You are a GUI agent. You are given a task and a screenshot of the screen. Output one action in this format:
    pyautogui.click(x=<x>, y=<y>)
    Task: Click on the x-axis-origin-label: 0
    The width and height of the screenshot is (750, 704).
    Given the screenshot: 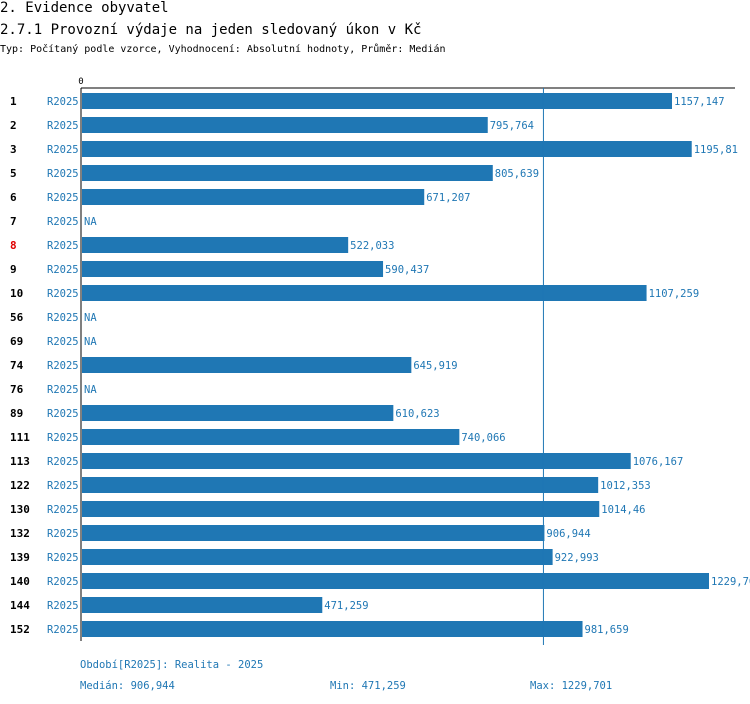 What is the action you would take?
    pyautogui.click(x=80, y=82)
    